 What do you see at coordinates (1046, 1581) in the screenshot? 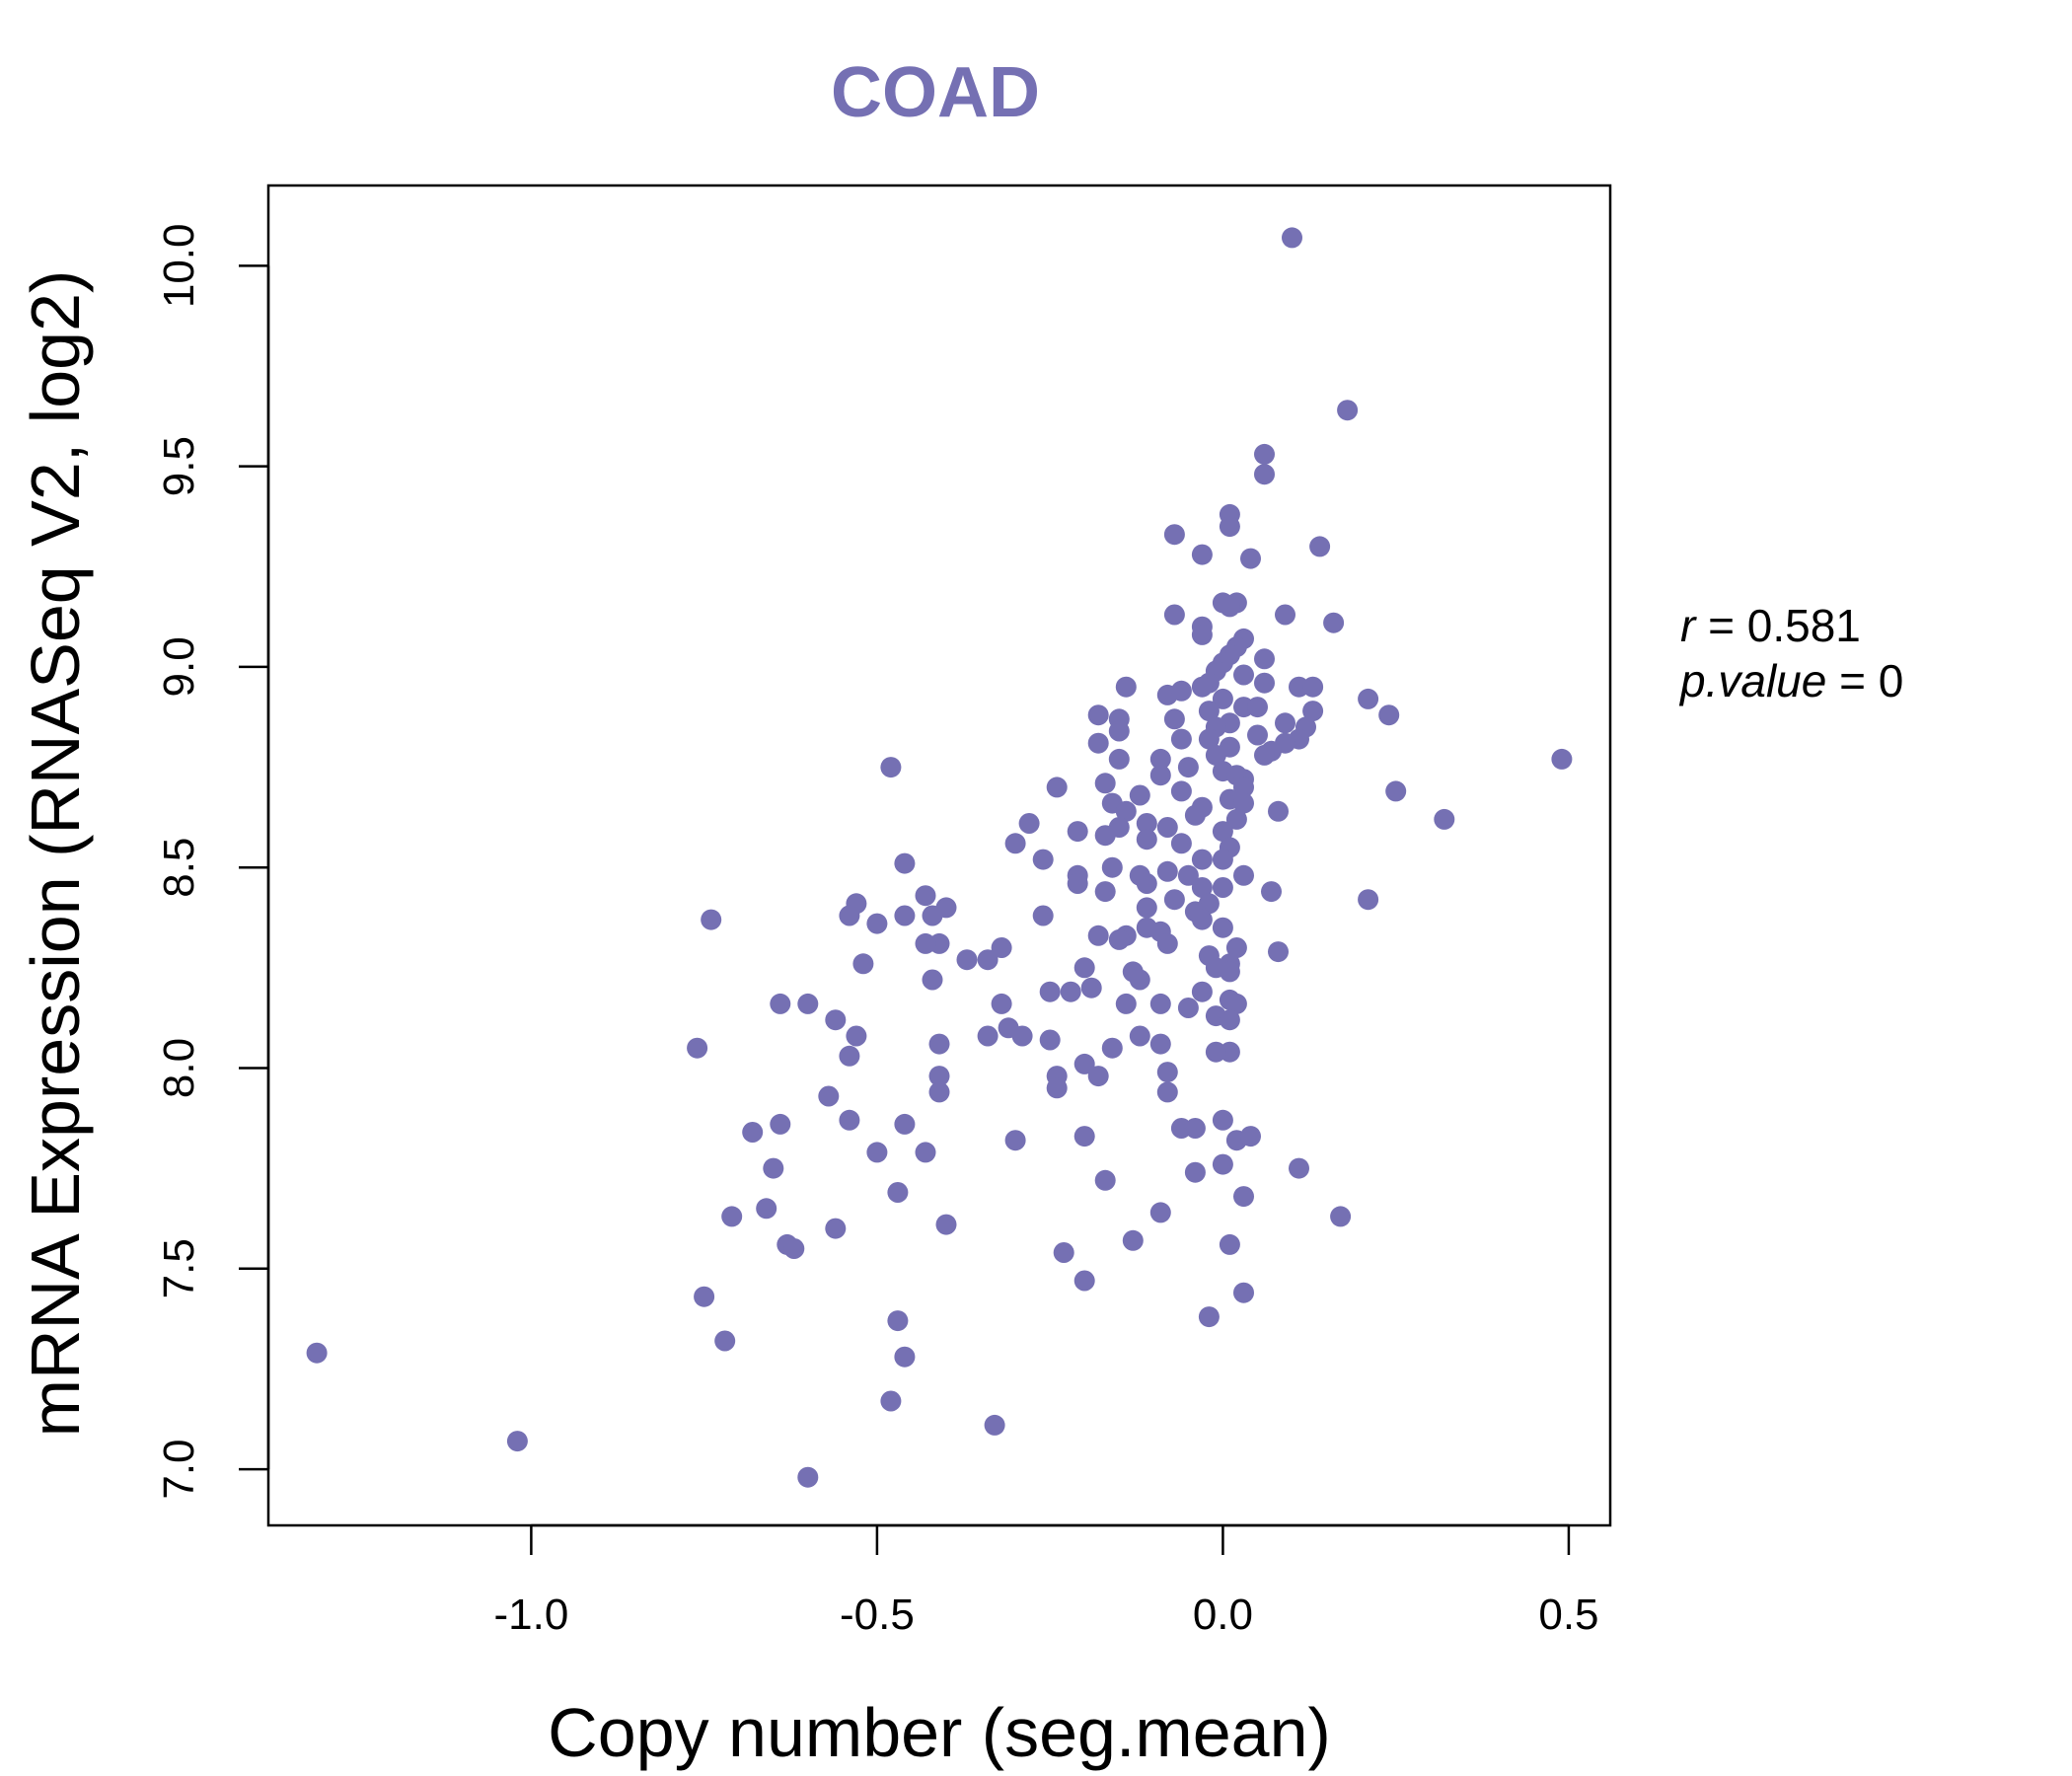
I see `x-axis: -1.0 -0.5 0.0 0.5` at bounding box center [1046, 1581].